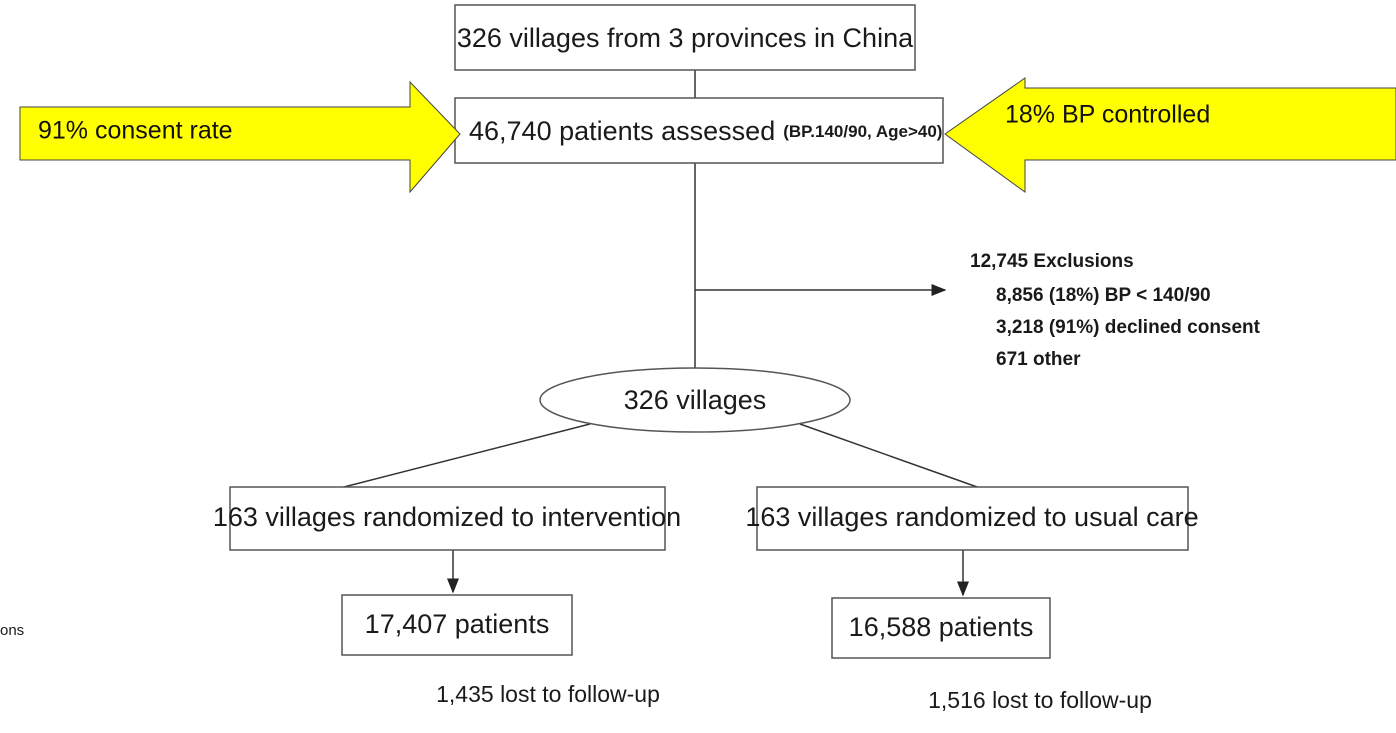  Describe the element at coordinates (1040, 700) in the screenshot. I see `node-label: 1,516 lost to follow-up` at that location.